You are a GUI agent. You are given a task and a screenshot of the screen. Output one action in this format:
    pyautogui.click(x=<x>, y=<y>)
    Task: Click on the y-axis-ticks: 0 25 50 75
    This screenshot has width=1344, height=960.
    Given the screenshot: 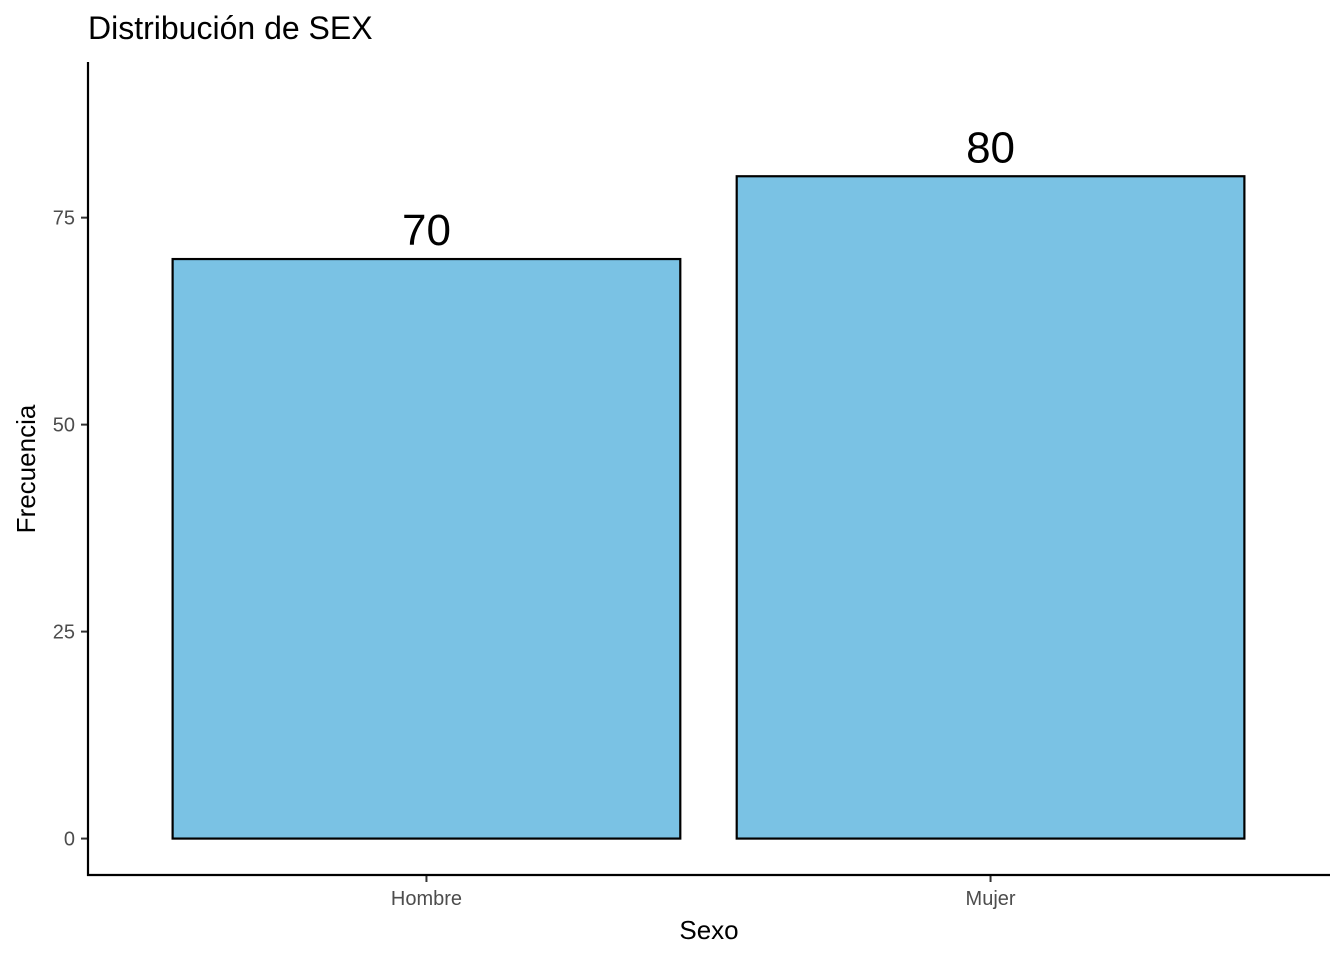 What is the action you would take?
    pyautogui.click(x=70, y=529)
    